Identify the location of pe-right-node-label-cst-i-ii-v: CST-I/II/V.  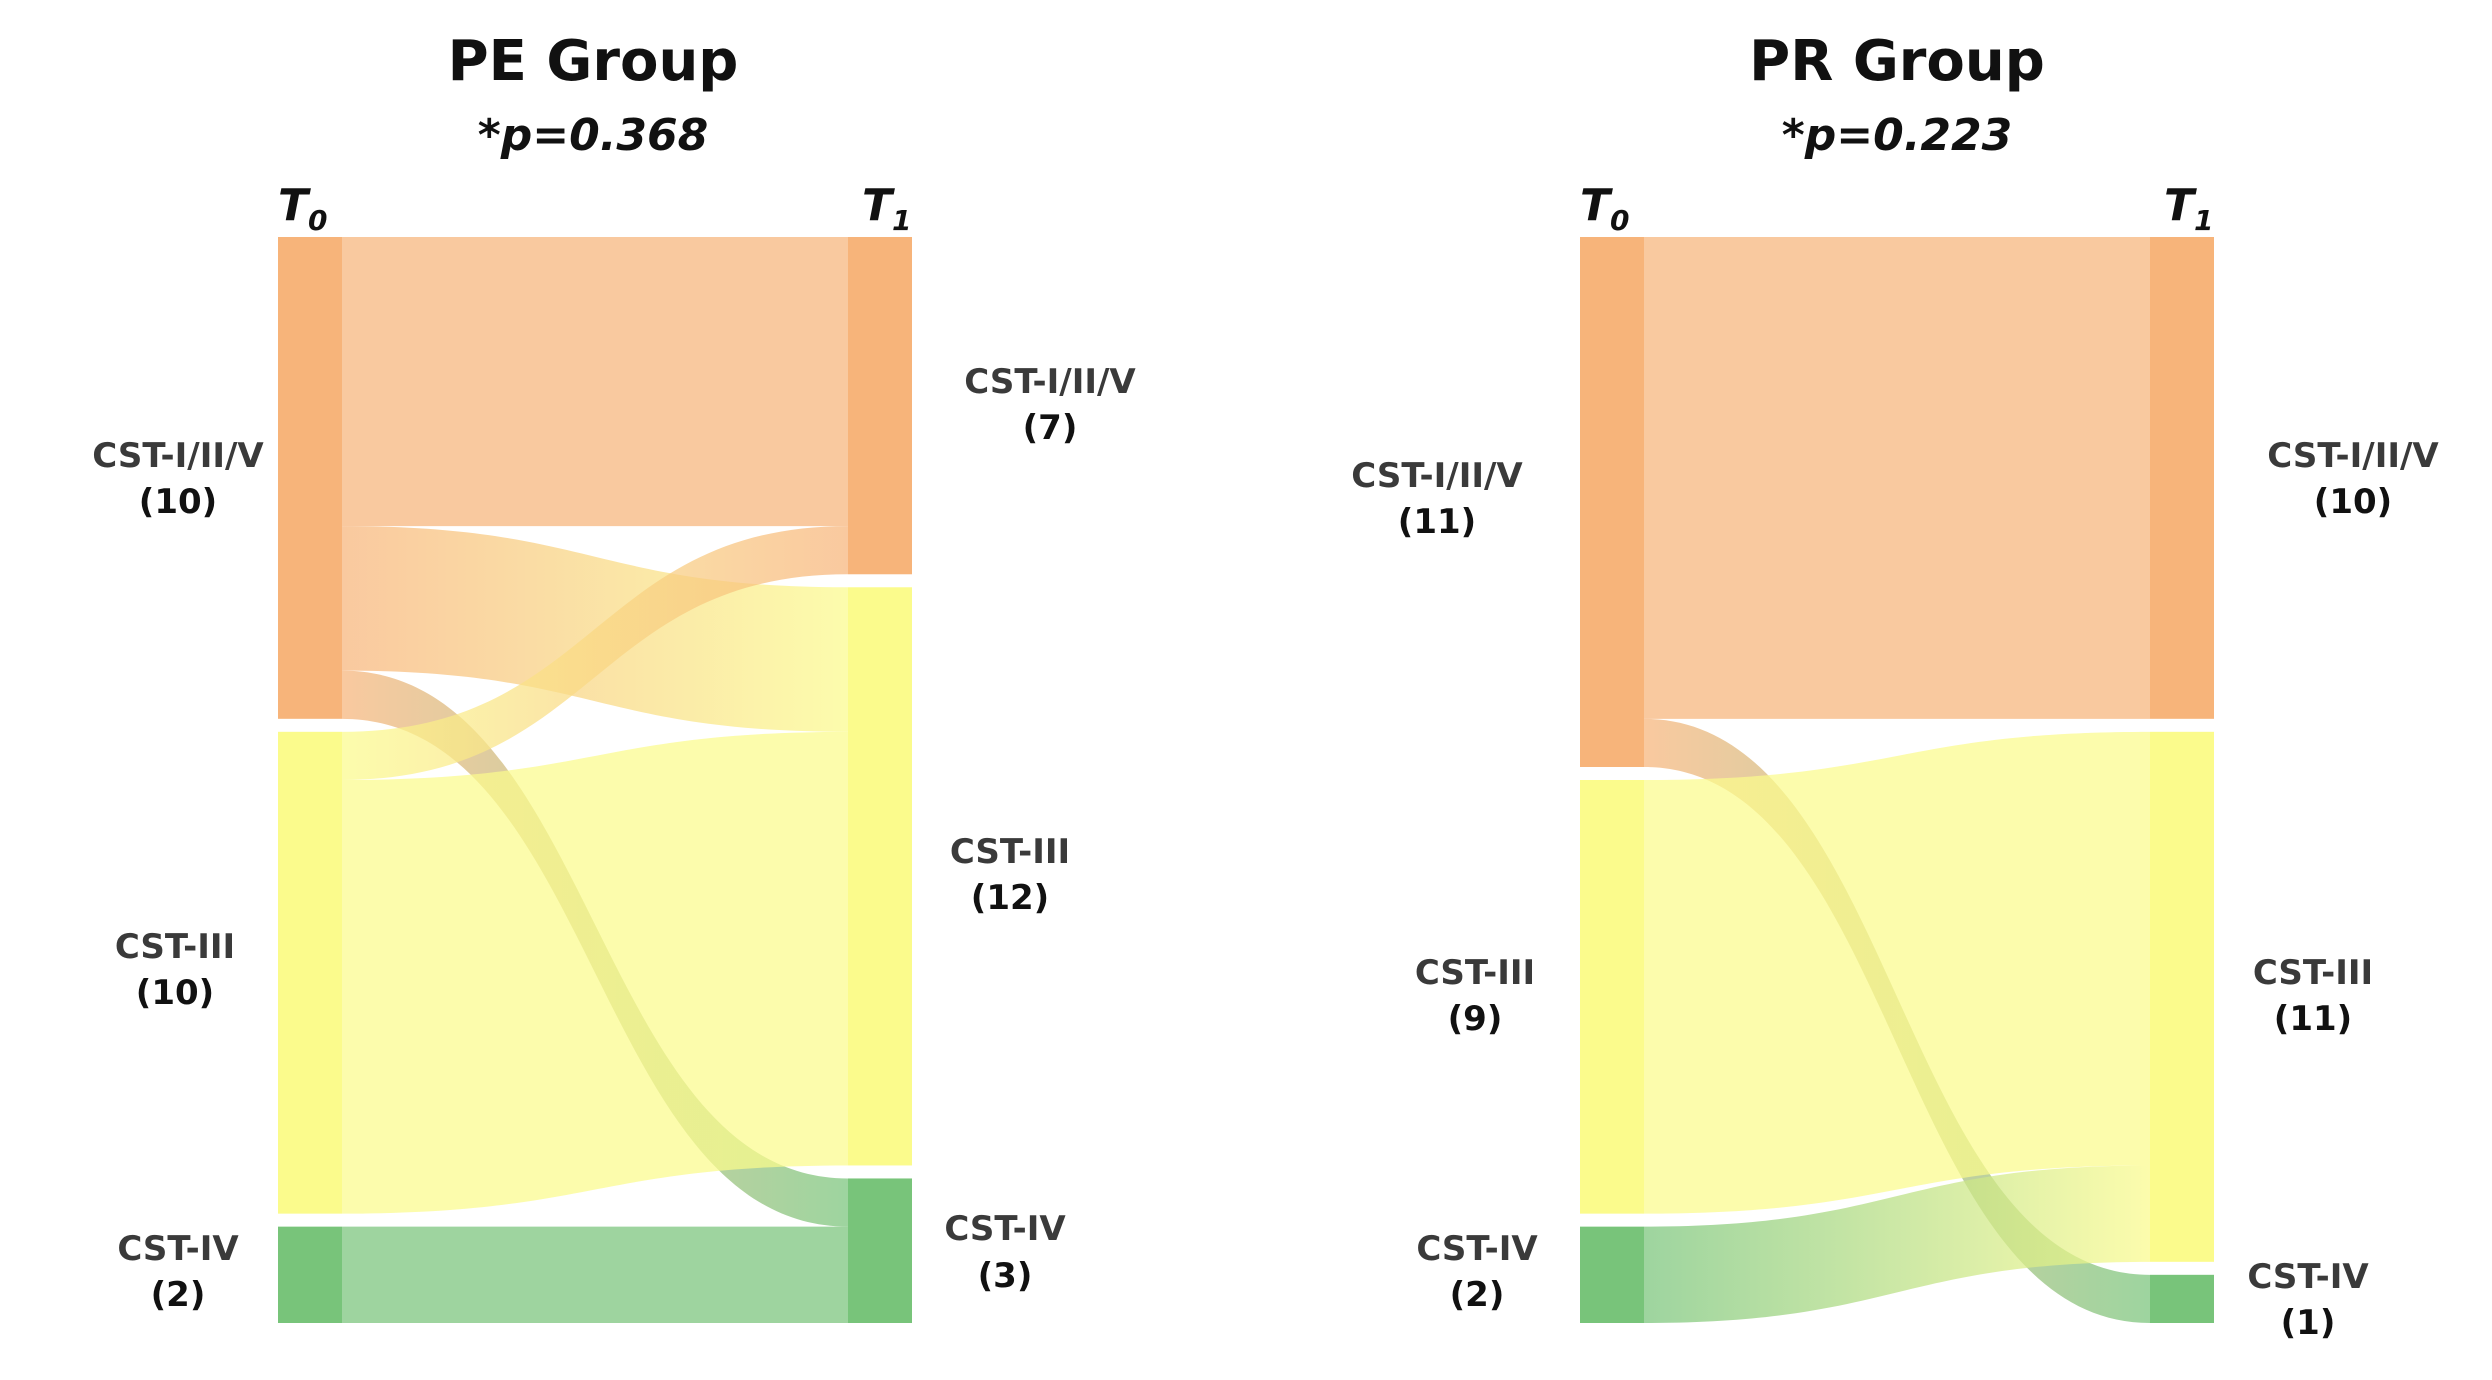
(1050, 382).